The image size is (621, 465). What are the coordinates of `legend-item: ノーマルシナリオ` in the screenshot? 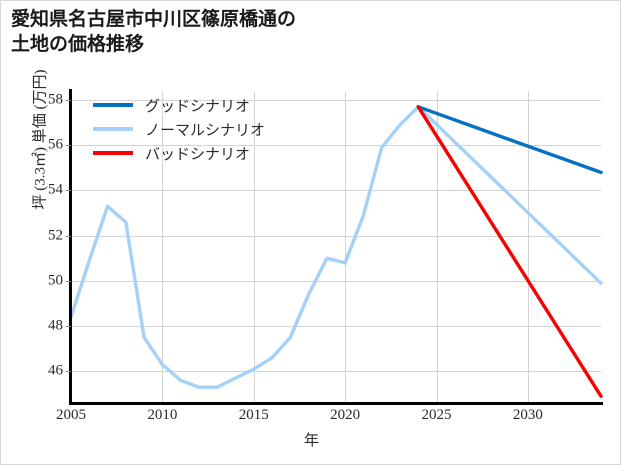 It's located at (203, 129).